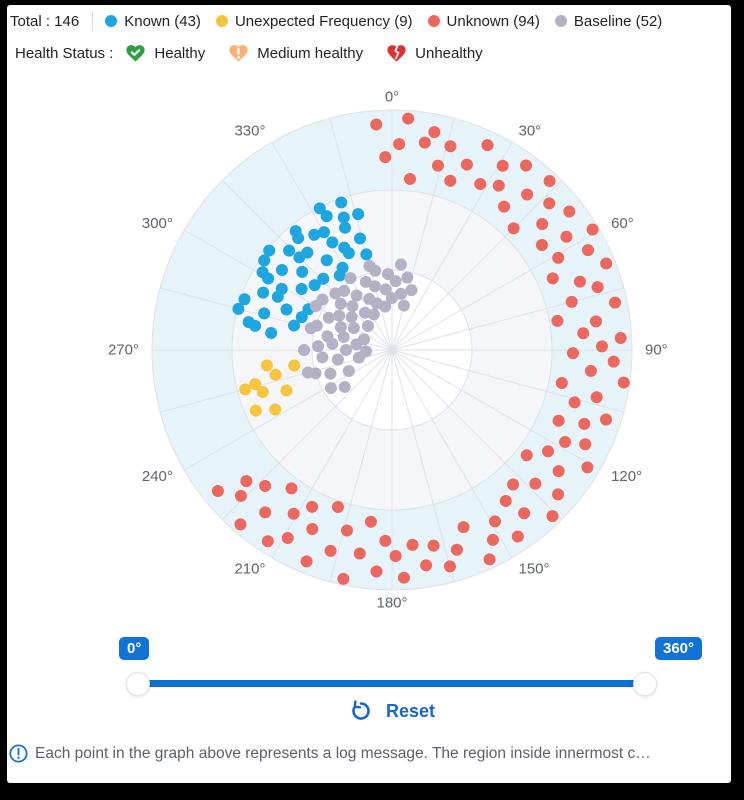  I want to click on slider-handle-max, so click(645, 684).